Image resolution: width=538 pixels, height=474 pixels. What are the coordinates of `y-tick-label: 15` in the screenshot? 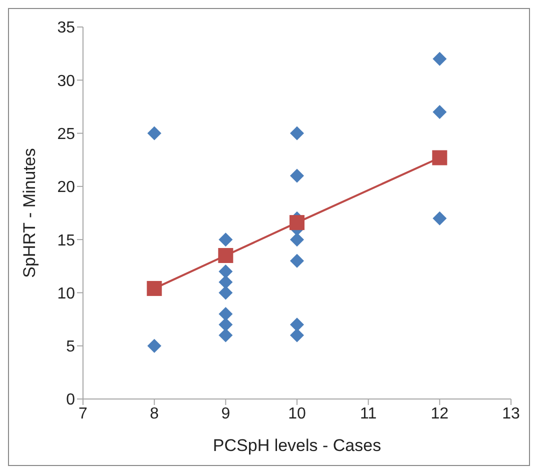 It's located at (66, 241).